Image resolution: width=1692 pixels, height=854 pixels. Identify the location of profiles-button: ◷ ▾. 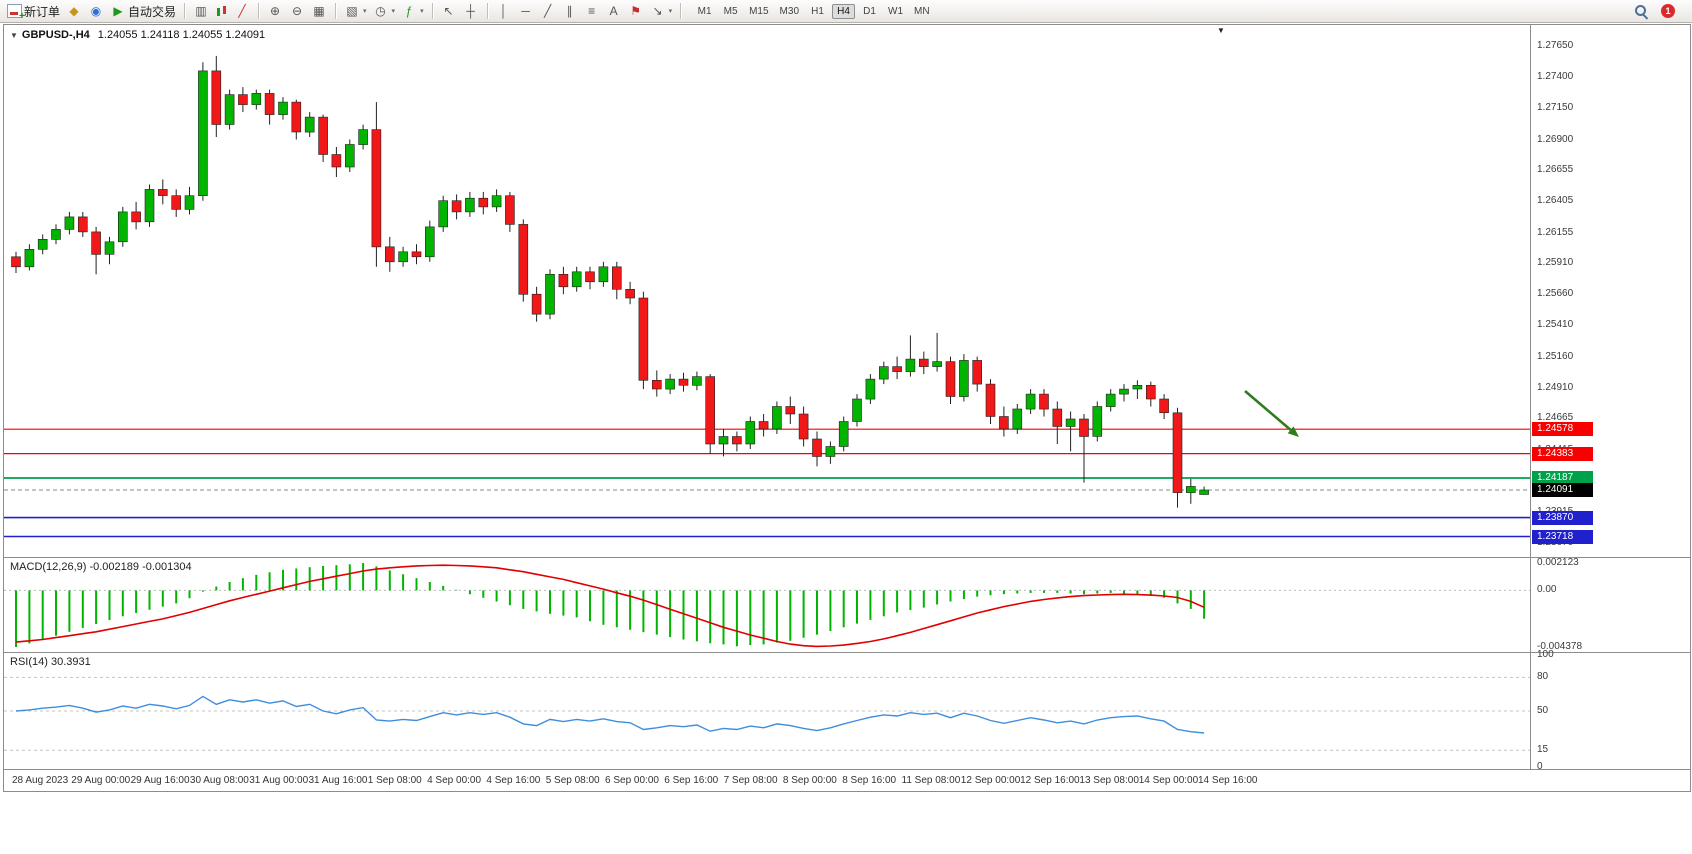
(384, 11).